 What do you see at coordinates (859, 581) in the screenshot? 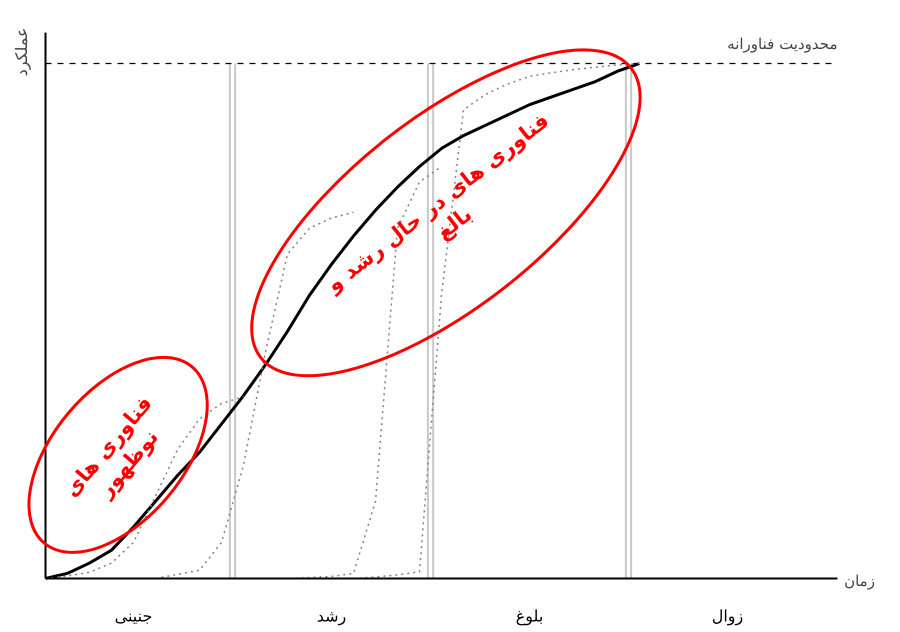
I see `x-axis-title: زمان` at bounding box center [859, 581].